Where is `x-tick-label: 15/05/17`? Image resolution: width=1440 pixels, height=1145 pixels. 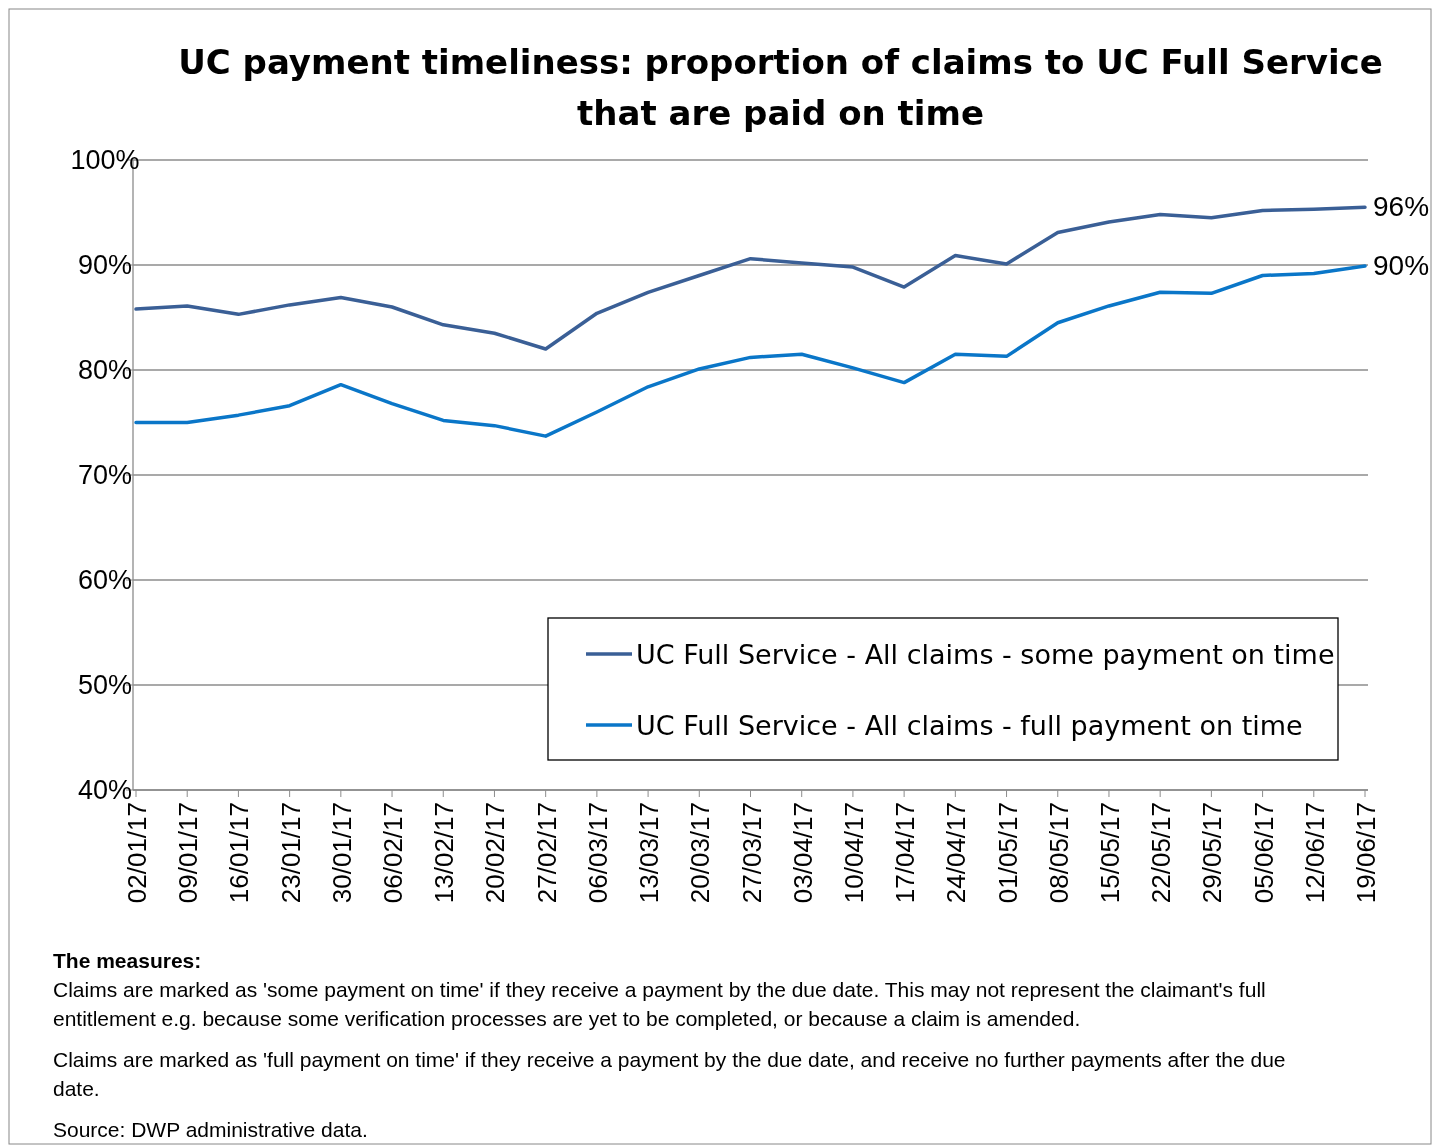 x-tick-label: 15/05/17 is located at coordinates (1109, 853).